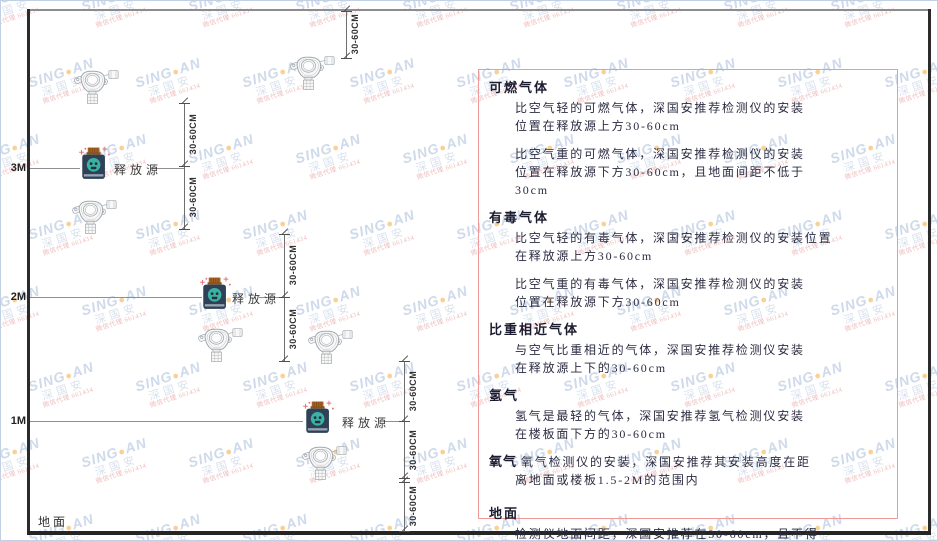 The image size is (938, 541). What do you see at coordinates (660, 154) in the screenshot?
I see `section-text-line: 比空气重的可燃气体，深国安推荐检测仪的安装` at bounding box center [660, 154].